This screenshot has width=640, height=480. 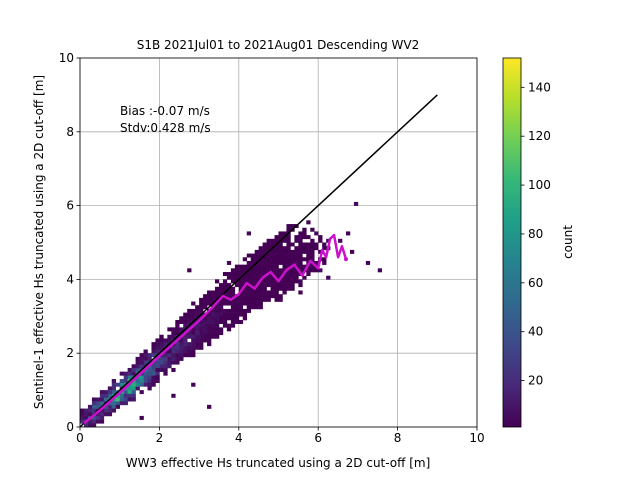 What do you see at coordinates (66, 58) in the screenshot?
I see `y-tick-label: 10` at bounding box center [66, 58].